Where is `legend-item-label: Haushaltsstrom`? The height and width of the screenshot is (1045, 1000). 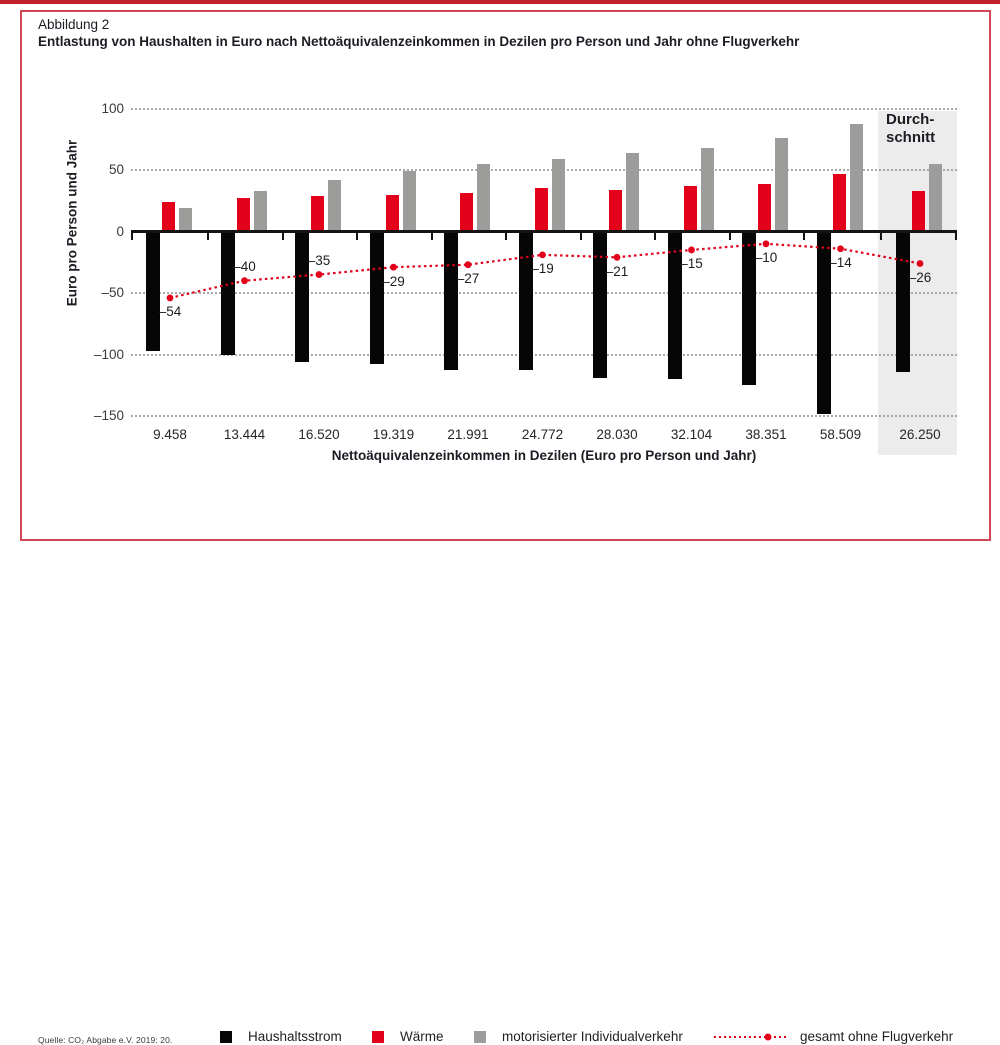 legend-item-label: Haushaltsstrom is located at coordinates (295, 1036).